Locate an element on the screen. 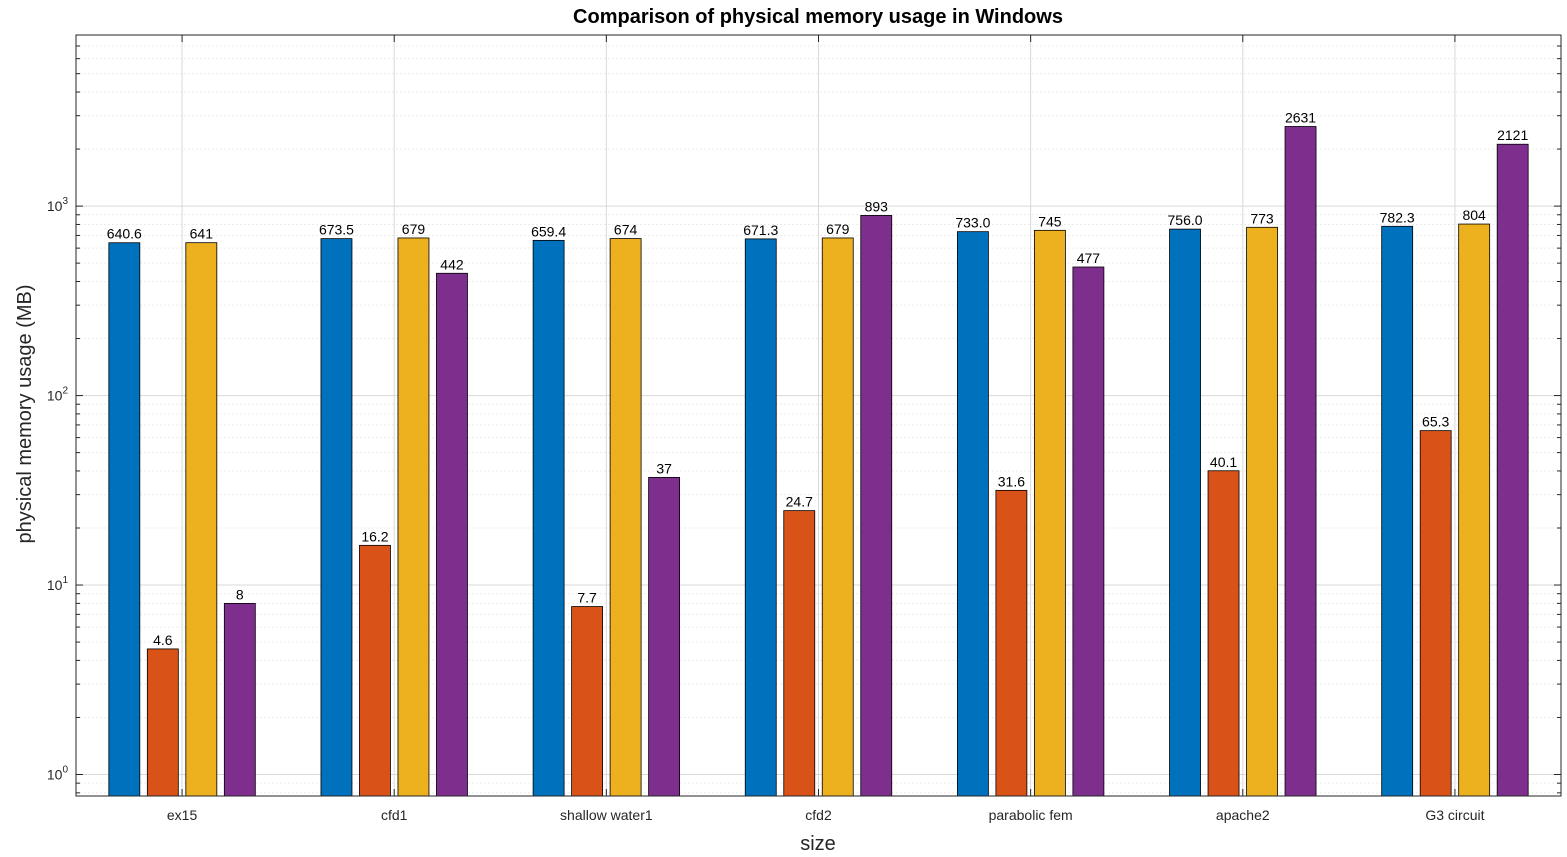 This screenshot has width=1567, height=857. data-label: 893 is located at coordinates (877, 206).